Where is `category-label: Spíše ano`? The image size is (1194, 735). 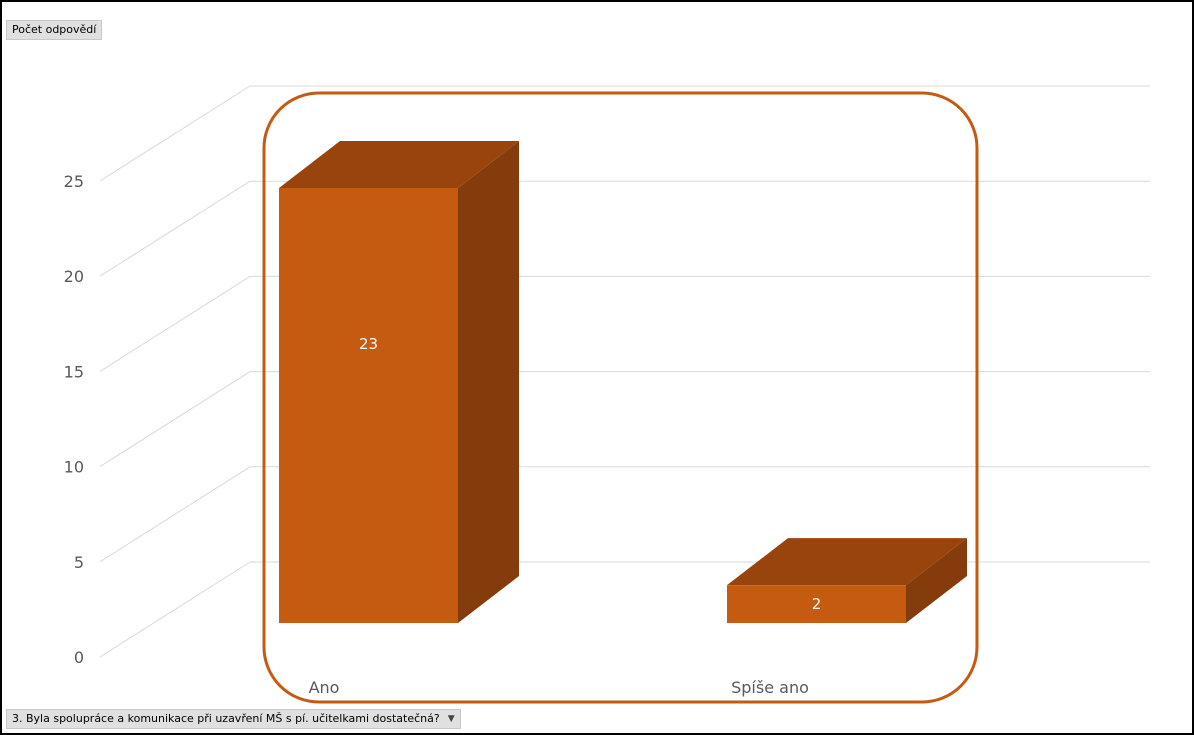
category-label: Spíše ano is located at coordinates (770, 687).